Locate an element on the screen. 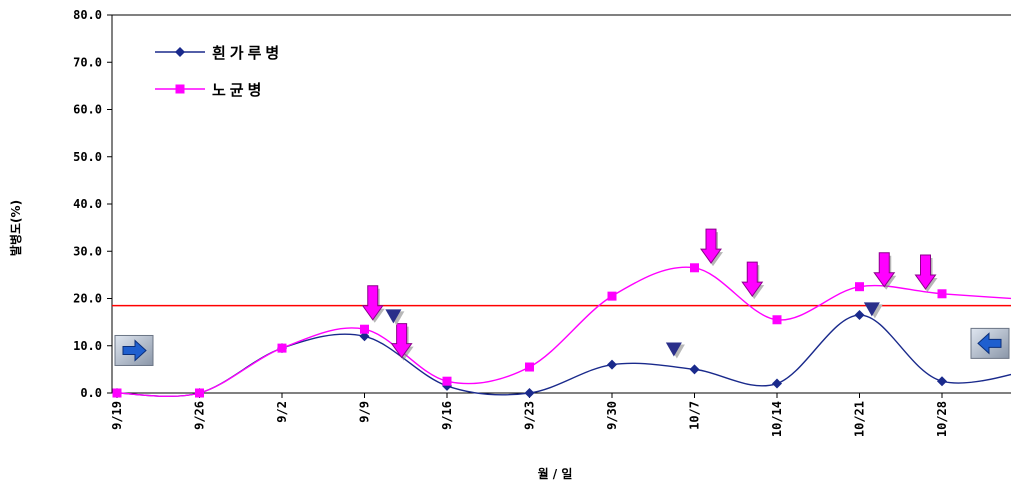  legend-item: 흰가루병 is located at coordinates (219, 53).